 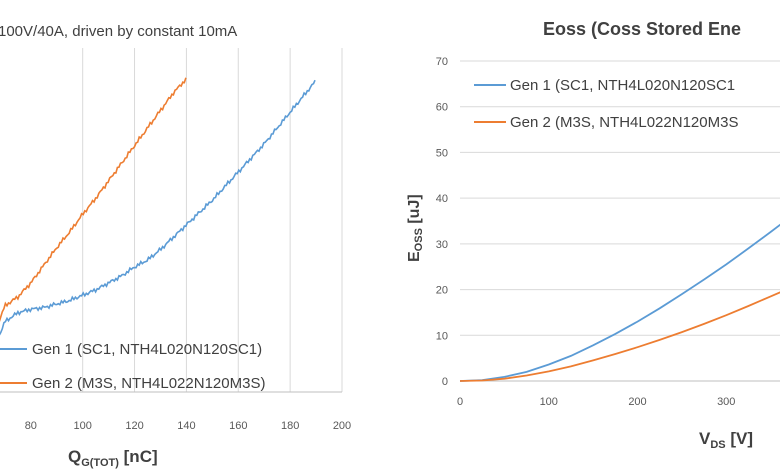 What do you see at coordinates (134, 426) in the screenshot?
I see `left-x-tick-label: 120` at bounding box center [134, 426].